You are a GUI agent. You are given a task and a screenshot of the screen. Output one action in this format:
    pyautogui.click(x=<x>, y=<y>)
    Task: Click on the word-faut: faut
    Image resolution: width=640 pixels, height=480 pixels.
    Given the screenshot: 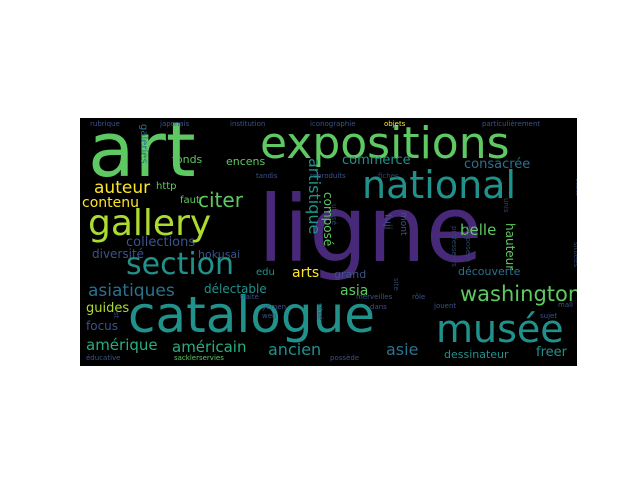 What is the action you would take?
    pyautogui.click(x=190, y=200)
    